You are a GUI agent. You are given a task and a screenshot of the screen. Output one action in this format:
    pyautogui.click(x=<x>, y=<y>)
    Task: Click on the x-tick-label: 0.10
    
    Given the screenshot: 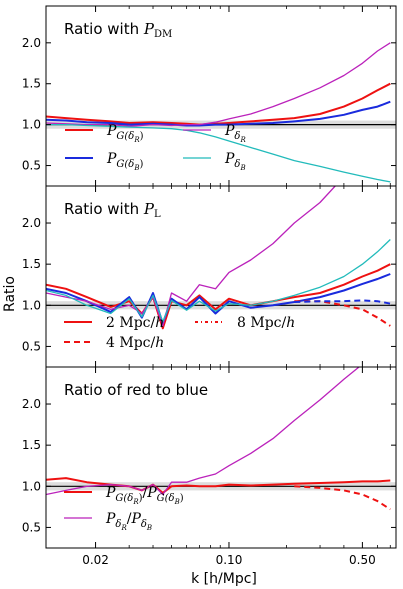 What is the action you would take?
    pyautogui.click(x=229, y=560)
    